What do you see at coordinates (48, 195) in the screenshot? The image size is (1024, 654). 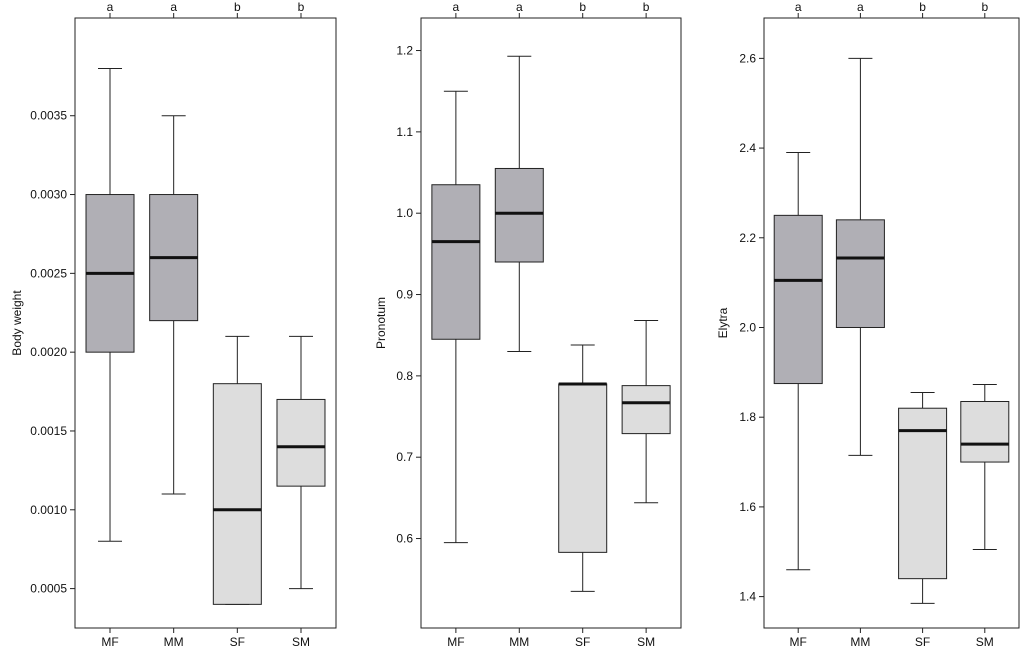 I see `y-tick-label: 0.0030` at bounding box center [48, 195].